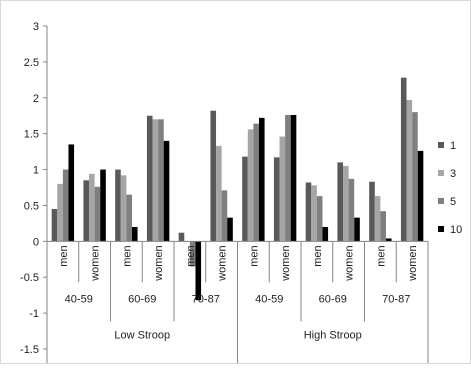 This screenshot has height=369, width=471. What do you see at coordinates (142, 335) in the screenshot?
I see `x-stroop-label: Low Stroop` at bounding box center [142, 335].